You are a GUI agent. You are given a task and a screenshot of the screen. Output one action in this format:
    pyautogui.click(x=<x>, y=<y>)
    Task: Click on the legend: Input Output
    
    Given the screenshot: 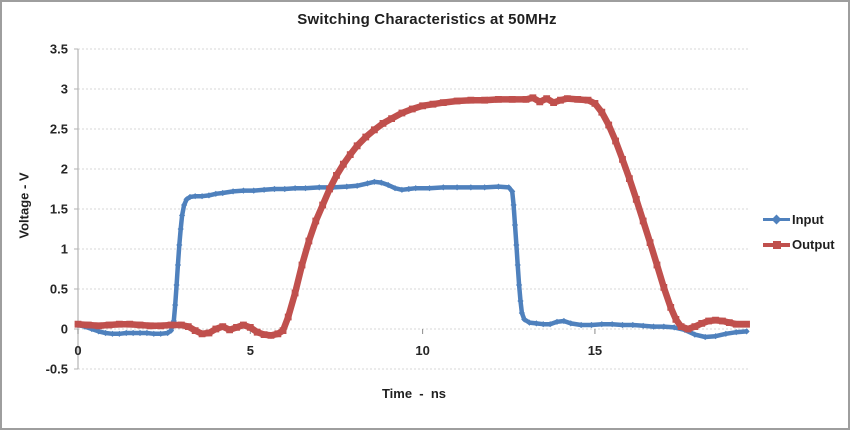 What is the action you would take?
    pyautogui.click(x=799, y=232)
    